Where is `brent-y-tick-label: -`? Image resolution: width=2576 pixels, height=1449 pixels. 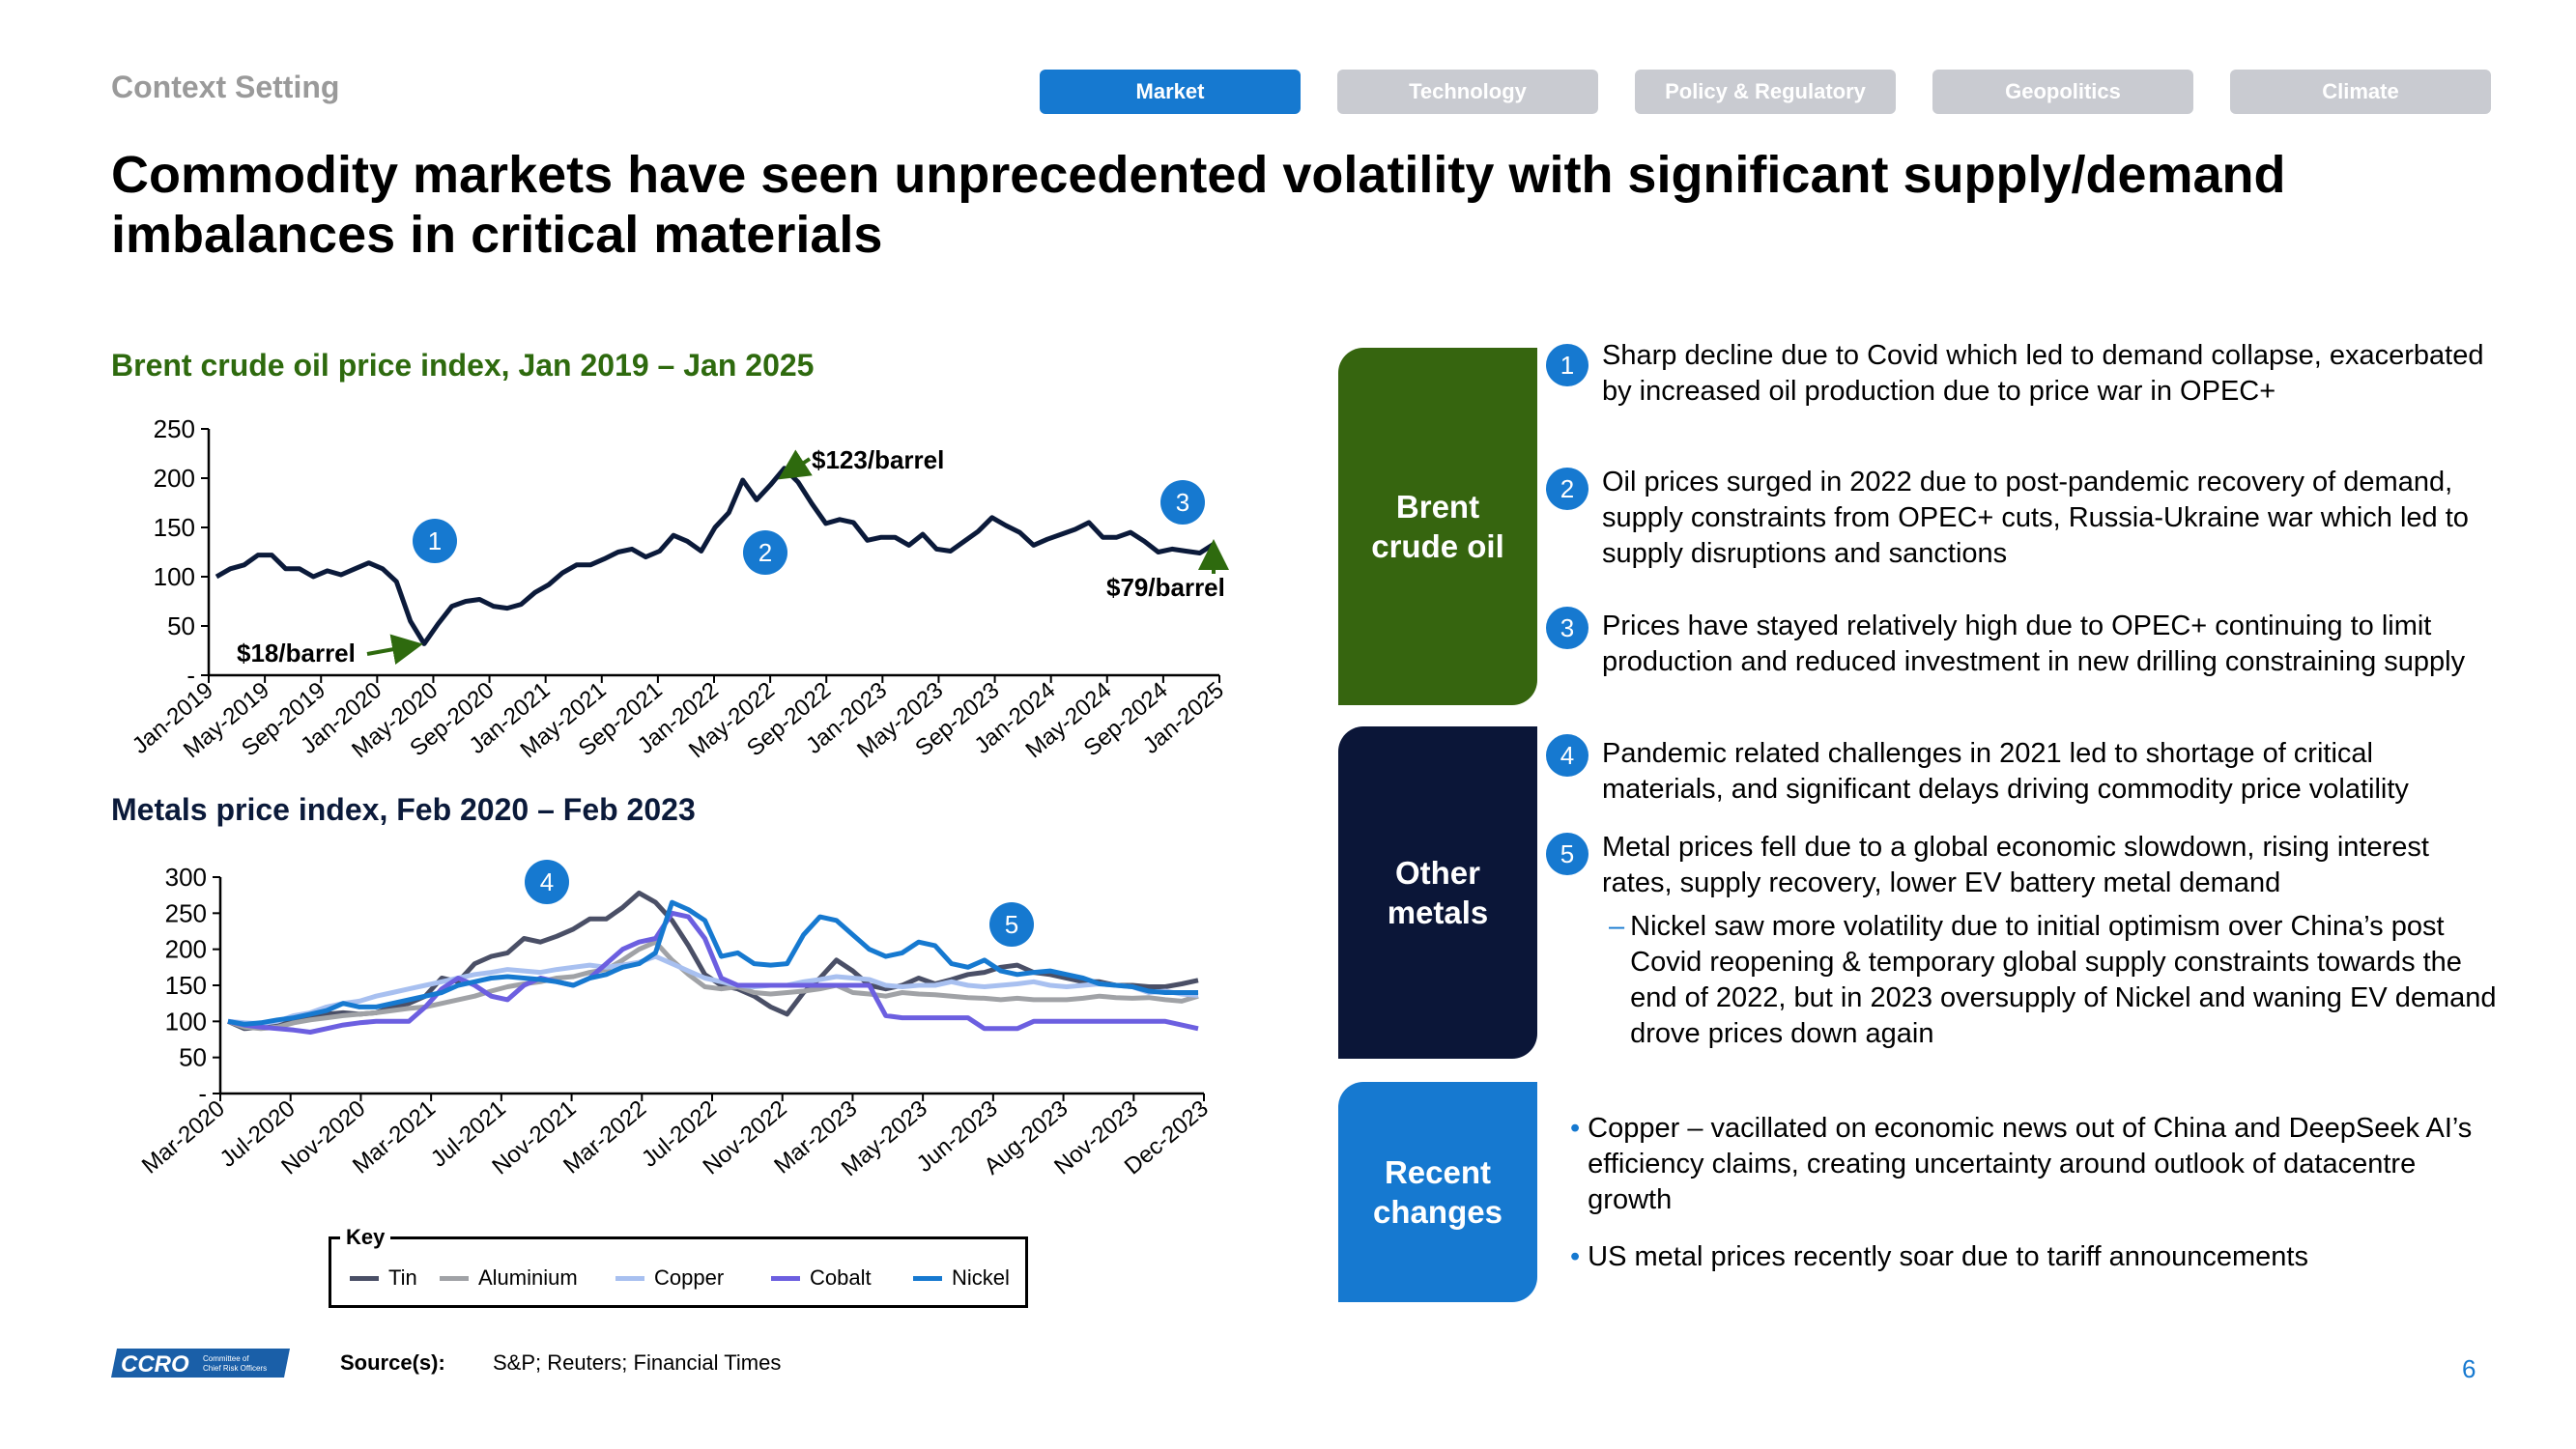 brent-y-tick-label: - is located at coordinates (191, 675).